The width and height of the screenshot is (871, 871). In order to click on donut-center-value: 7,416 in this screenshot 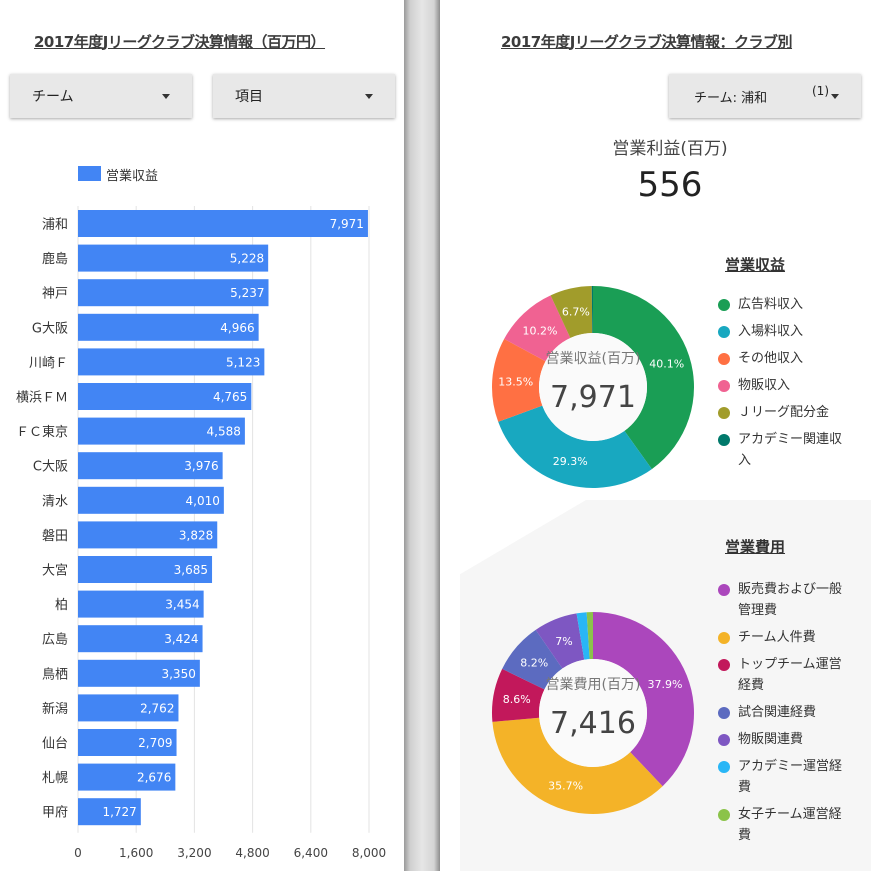, I will do `click(593, 723)`.